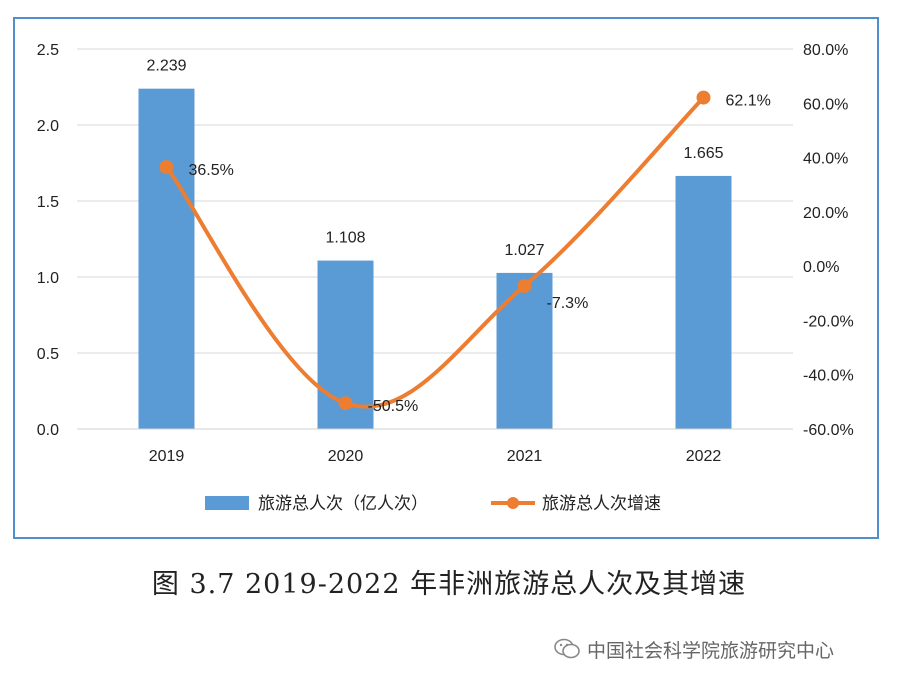 The image size is (898, 689). Describe the element at coordinates (513, 503) in the screenshot. I see `legend-line-marker` at that location.